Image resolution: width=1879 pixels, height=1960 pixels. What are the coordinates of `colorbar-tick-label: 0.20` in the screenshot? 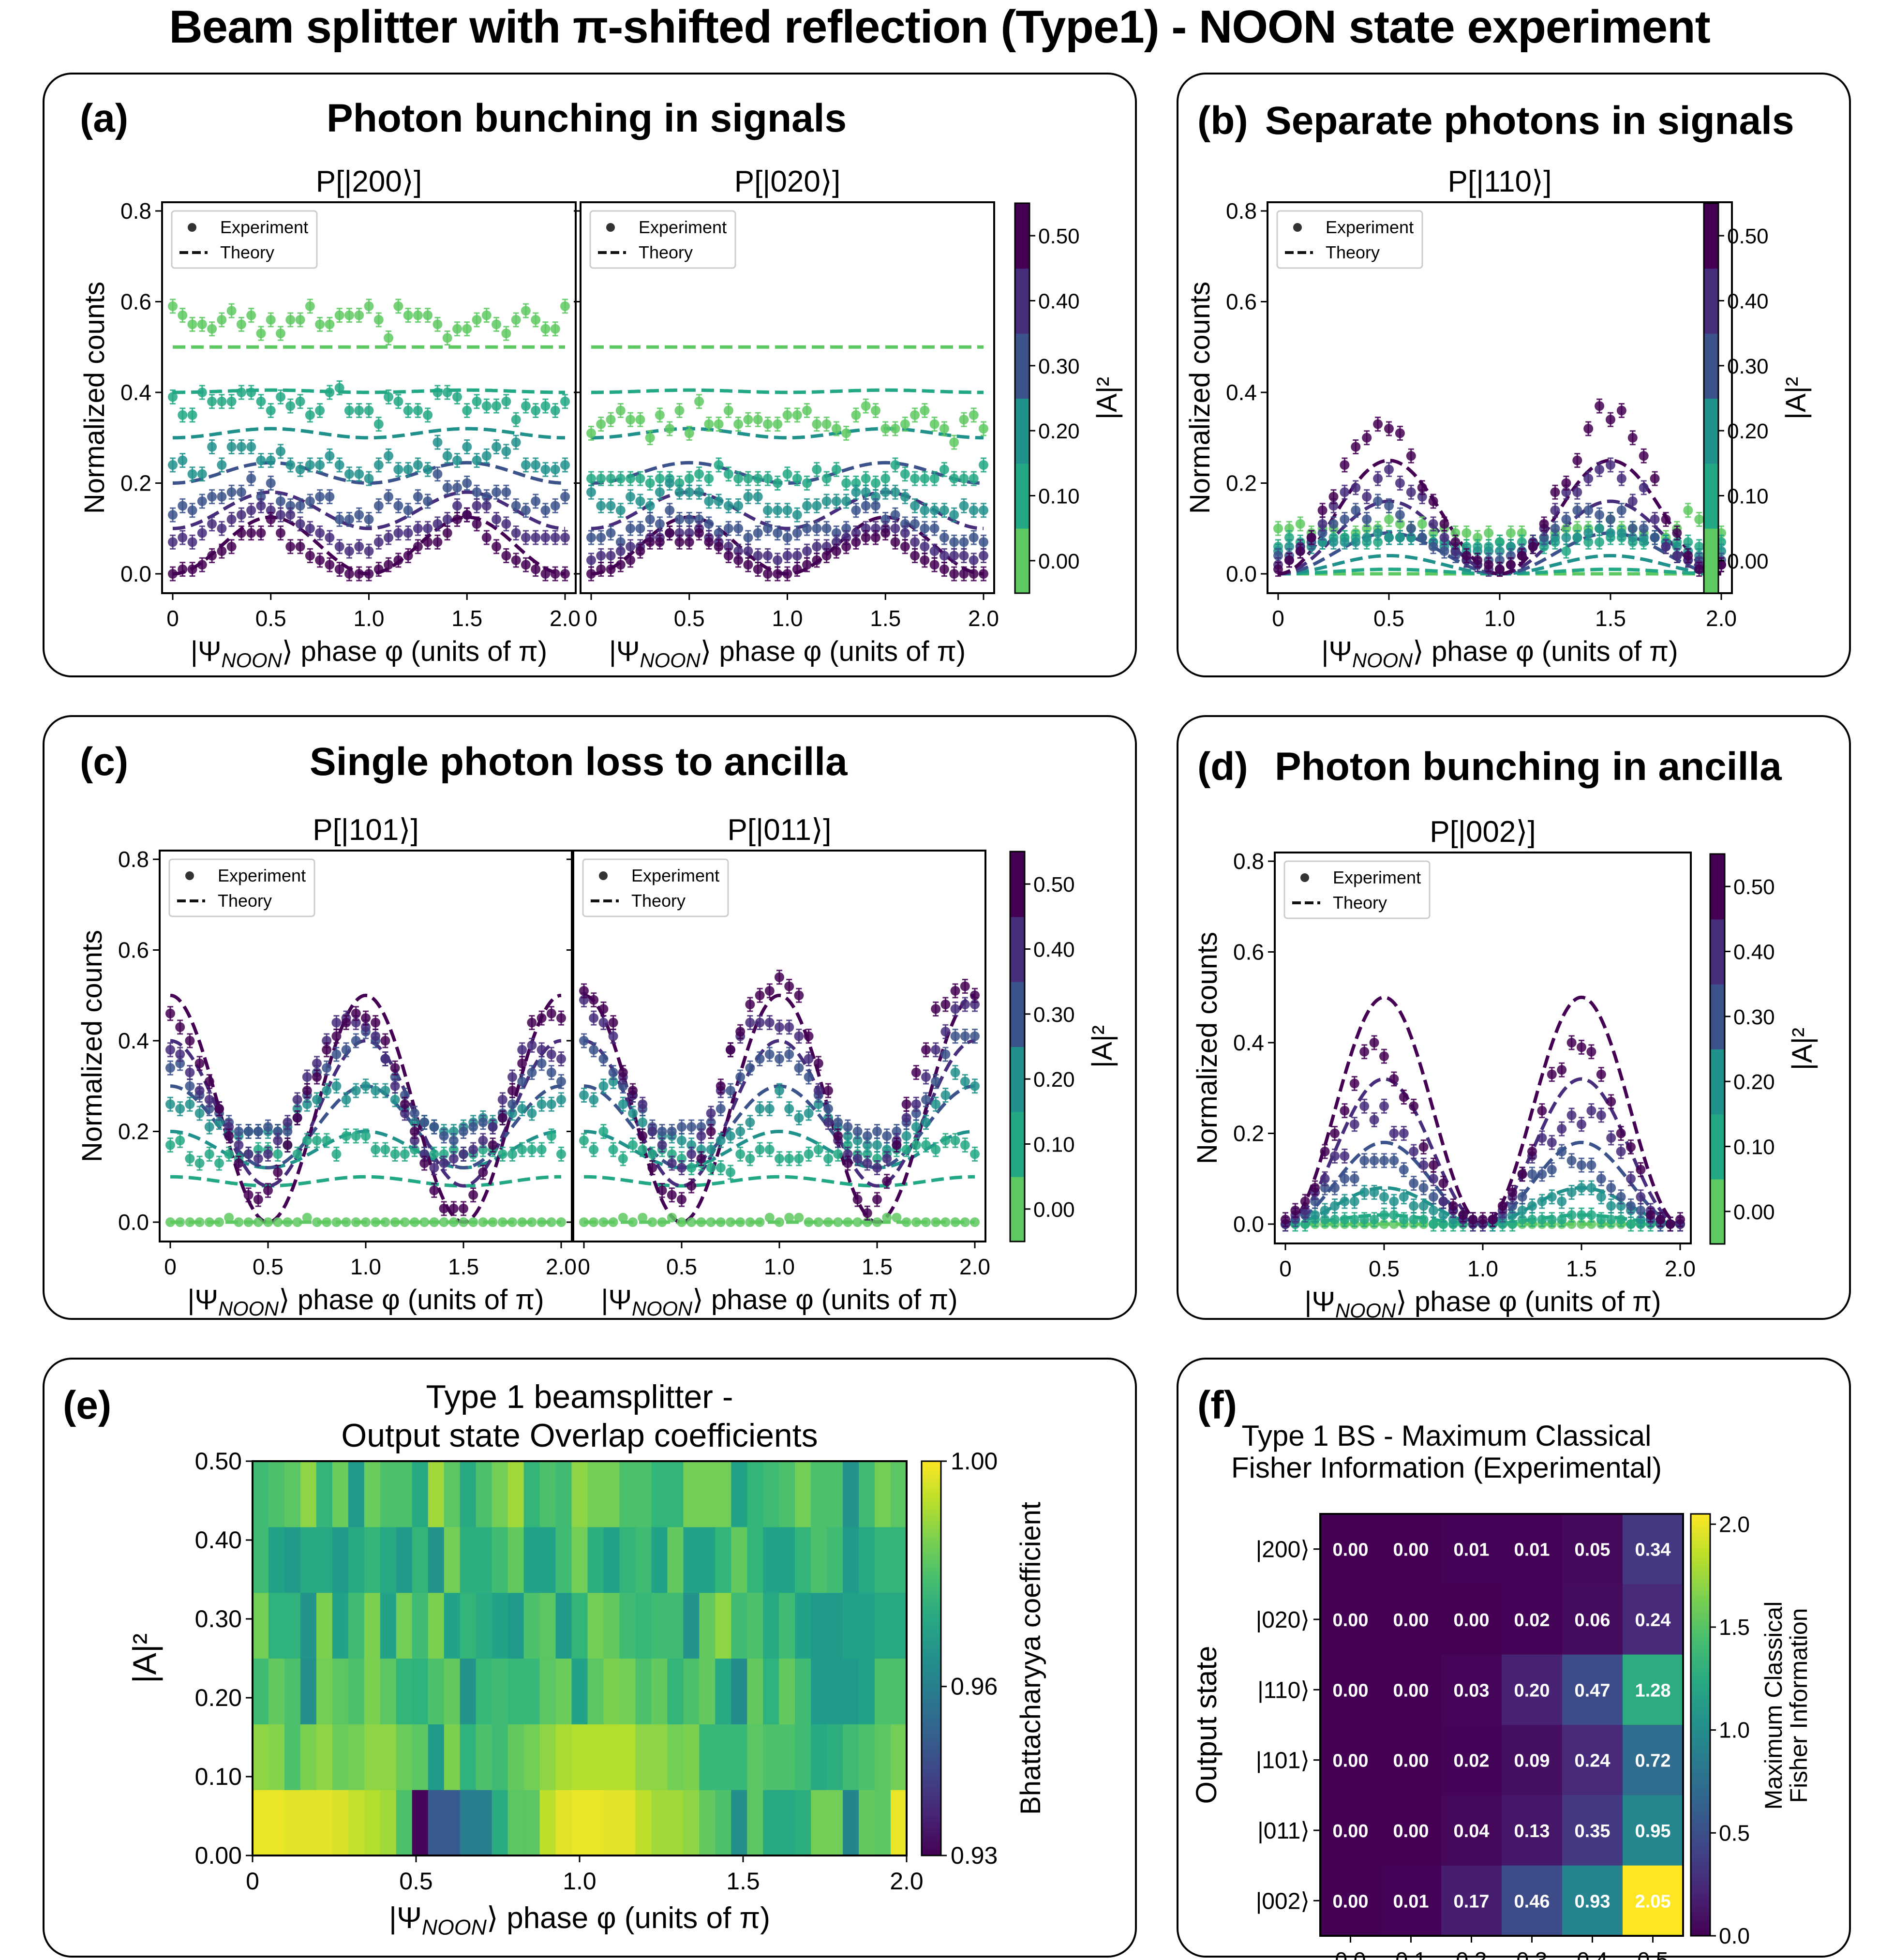 It's located at (1748, 431).